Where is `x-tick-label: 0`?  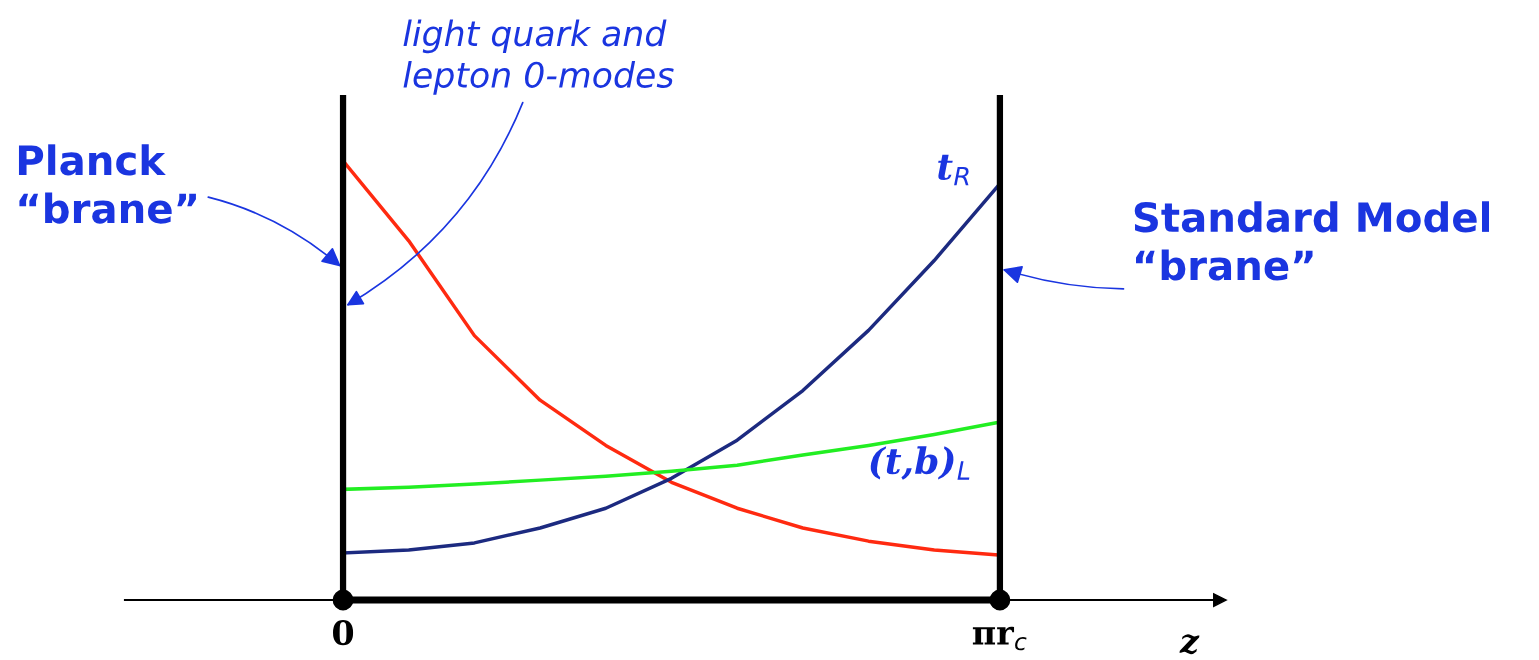
x-tick-label: 0 is located at coordinates (343, 633).